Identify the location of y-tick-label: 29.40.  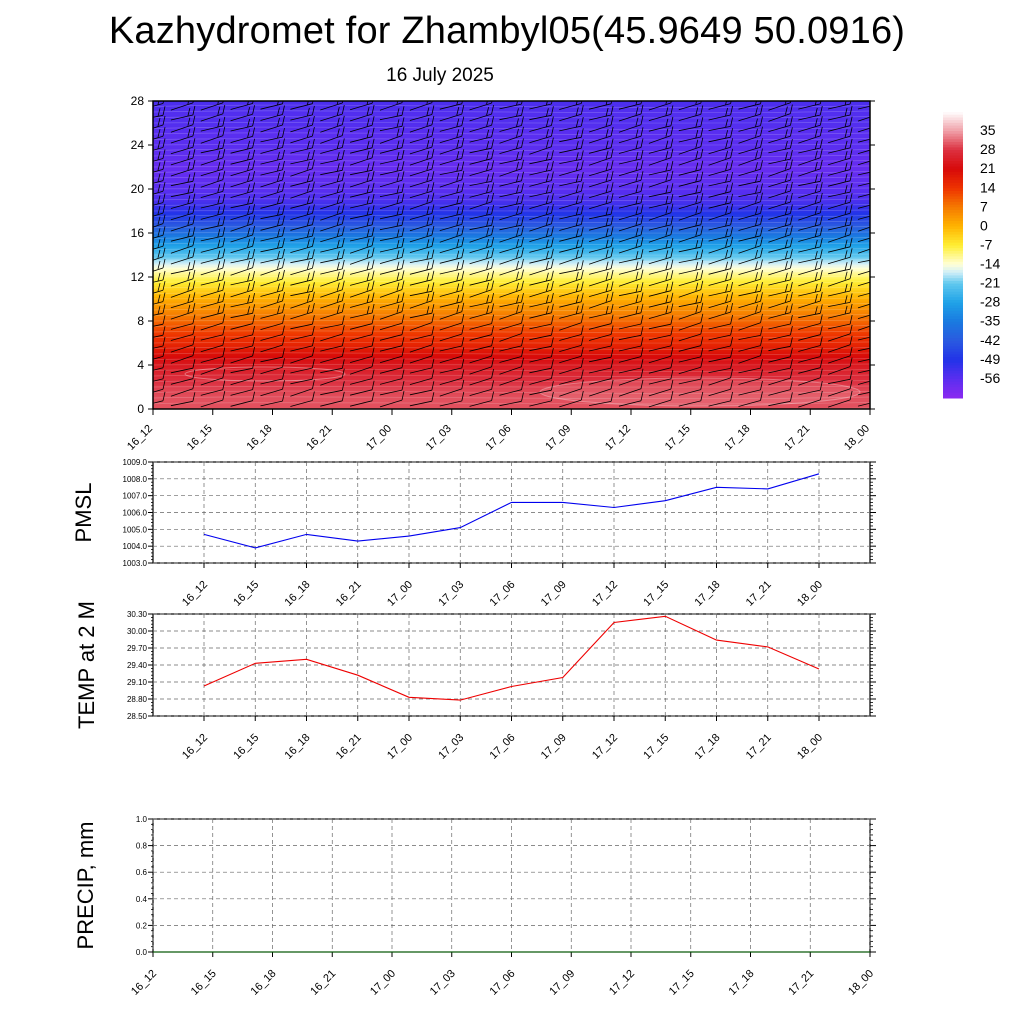
(137, 665).